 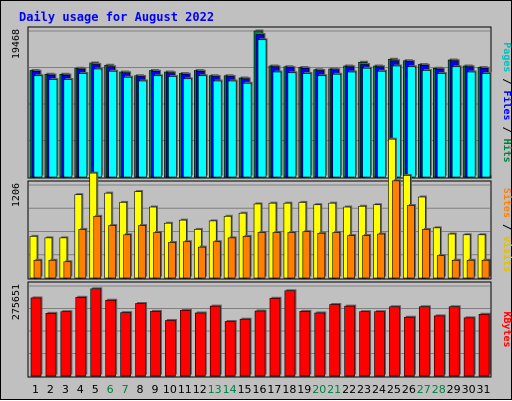 What do you see at coordinates (154, 389) in the screenshot?
I see `x-tick-label-day-9: 9` at bounding box center [154, 389].